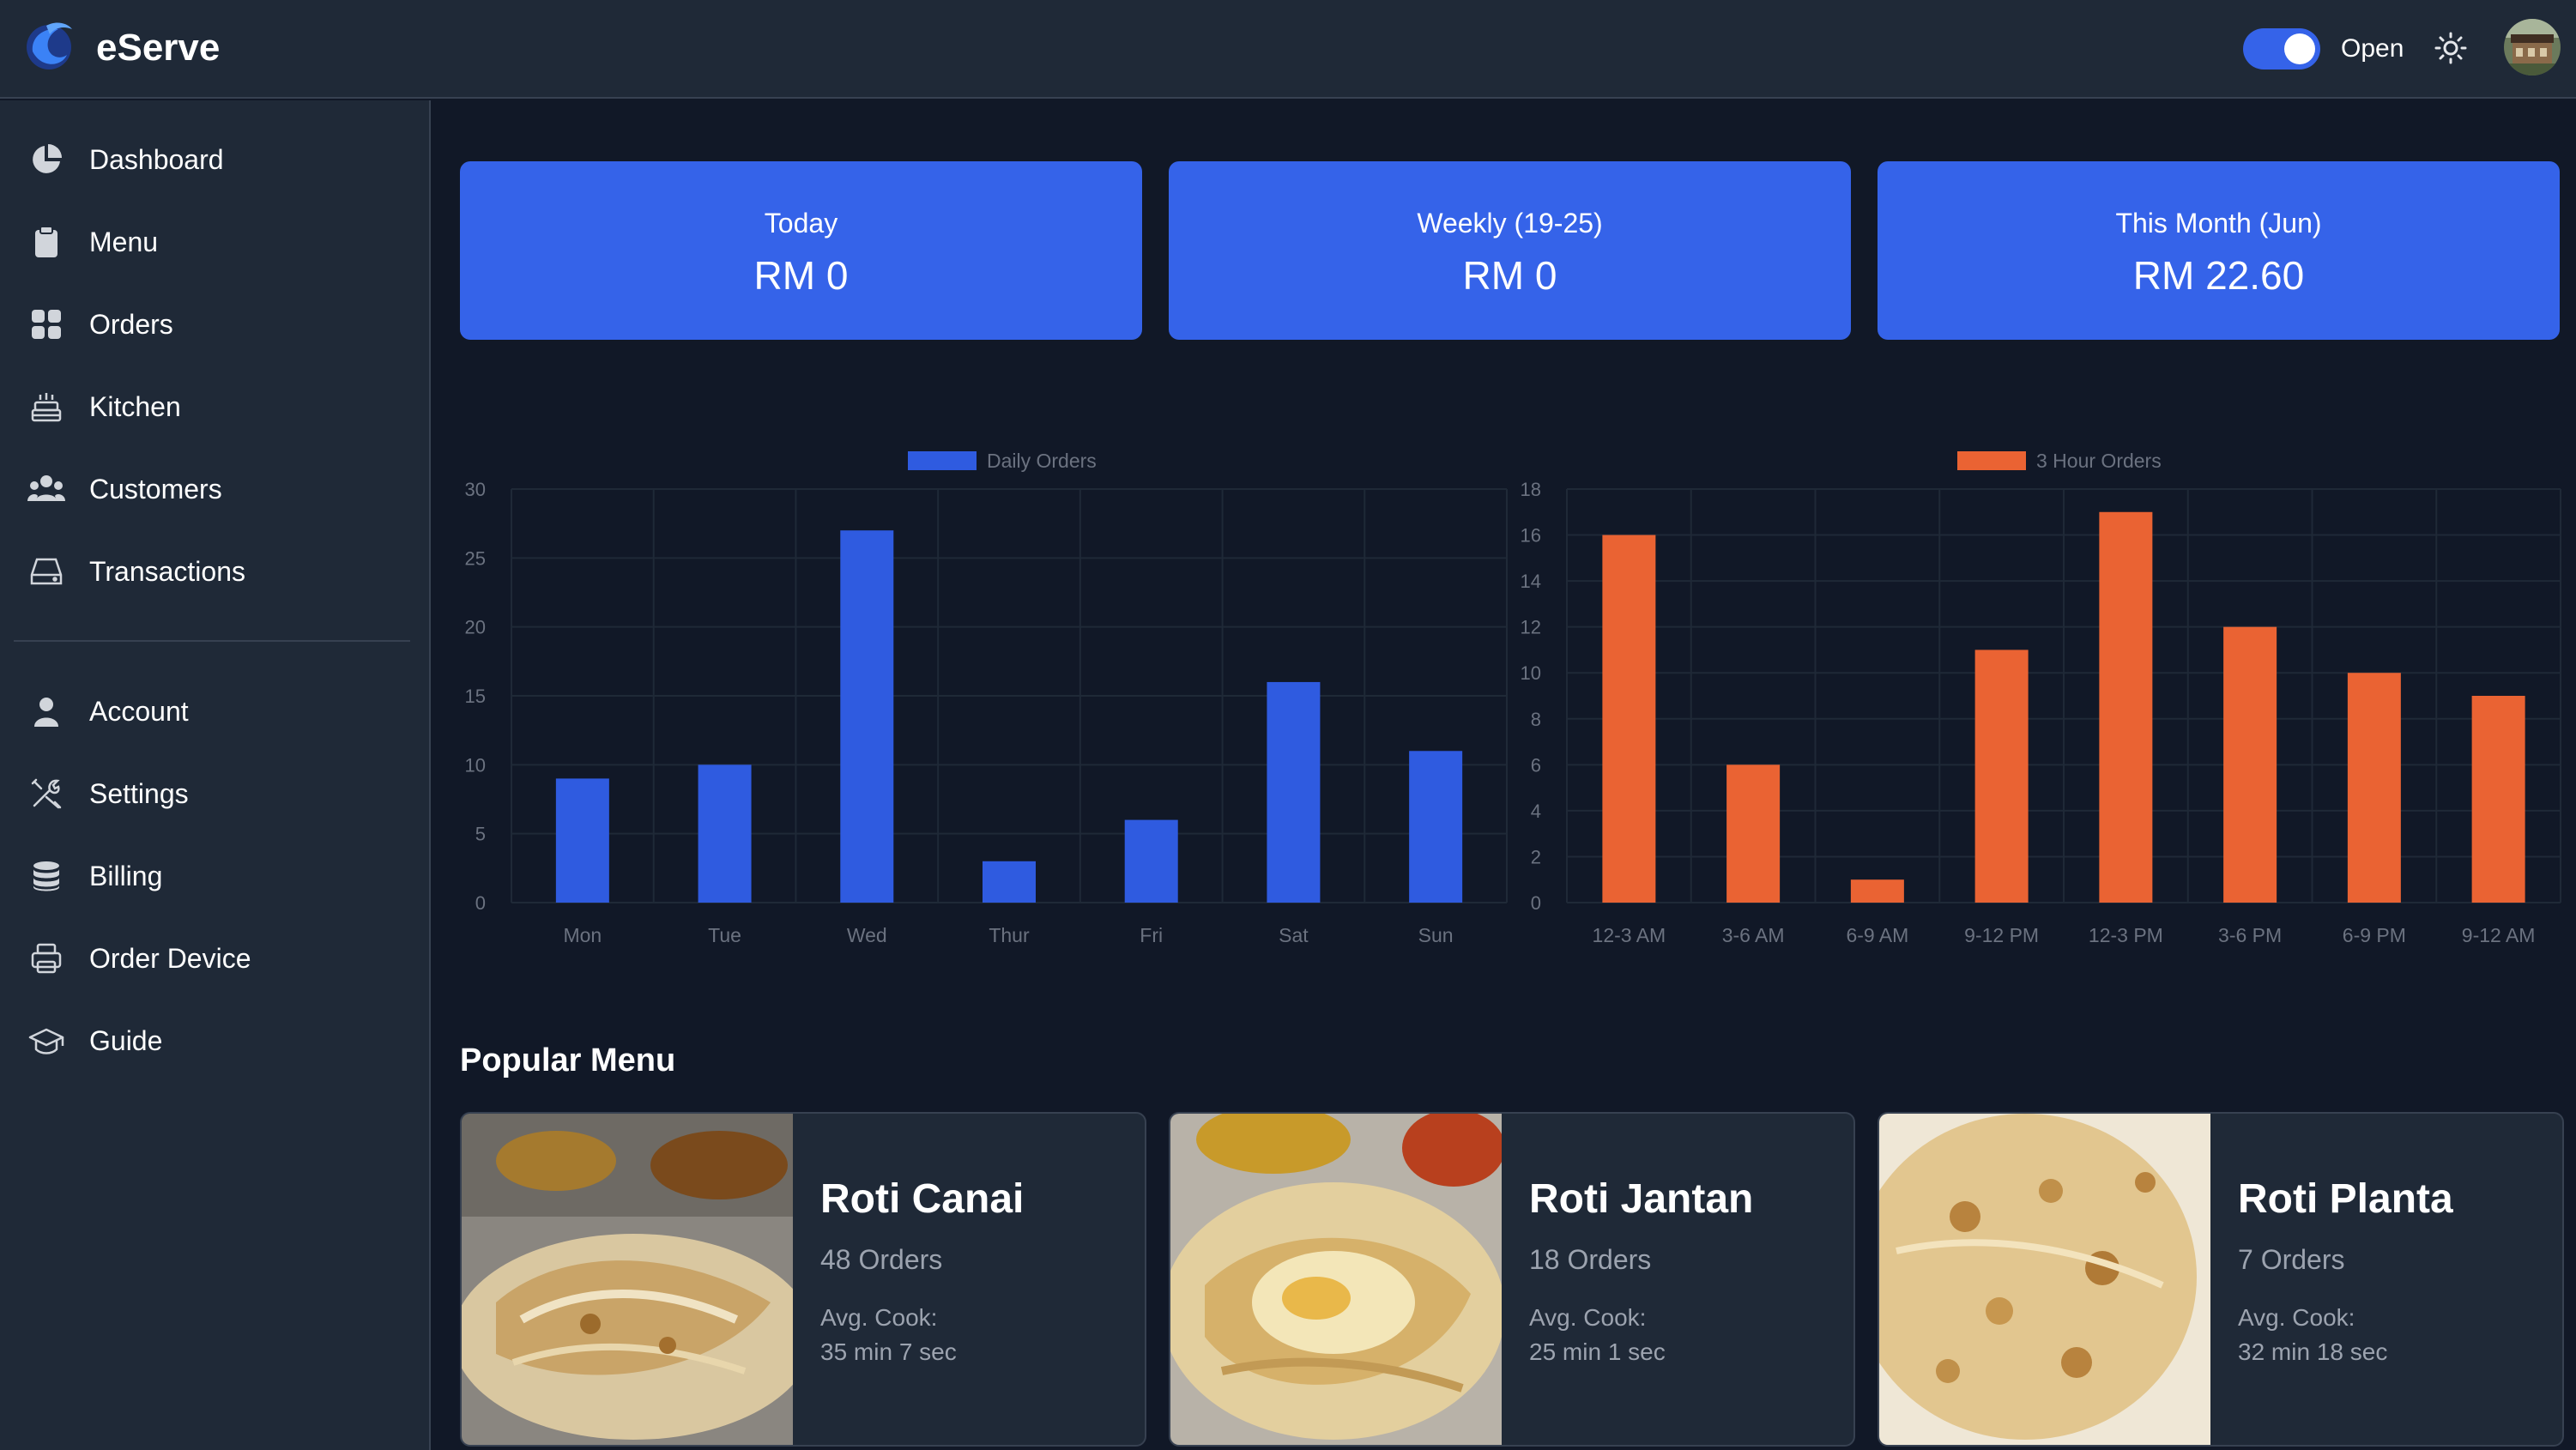  Describe the element at coordinates (801, 223) in the screenshot. I see `stat-label: Today` at that location.